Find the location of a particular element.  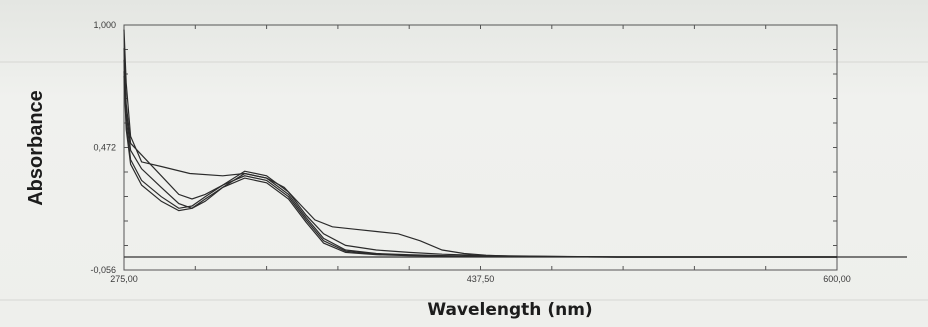

x-axis-title: Wavelength (nm) is located at coordinates (509, 310).